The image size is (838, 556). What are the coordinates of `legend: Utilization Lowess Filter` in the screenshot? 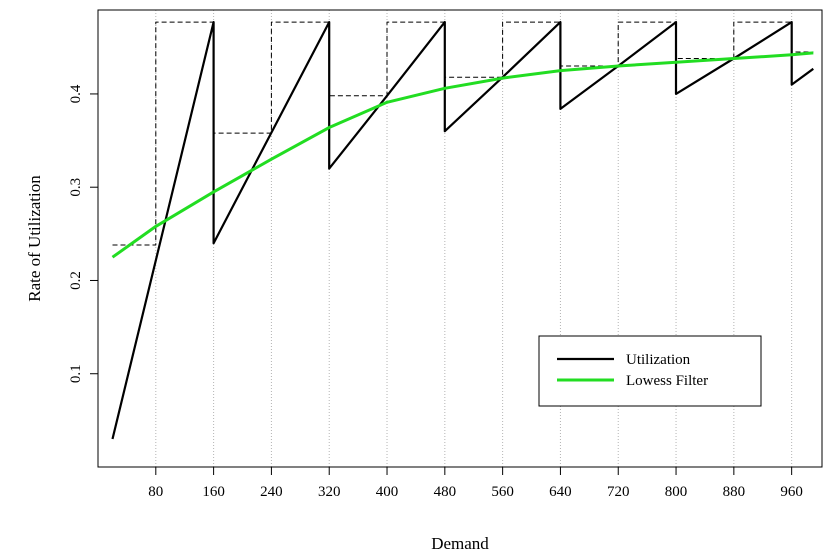 It's located at (650, 371).